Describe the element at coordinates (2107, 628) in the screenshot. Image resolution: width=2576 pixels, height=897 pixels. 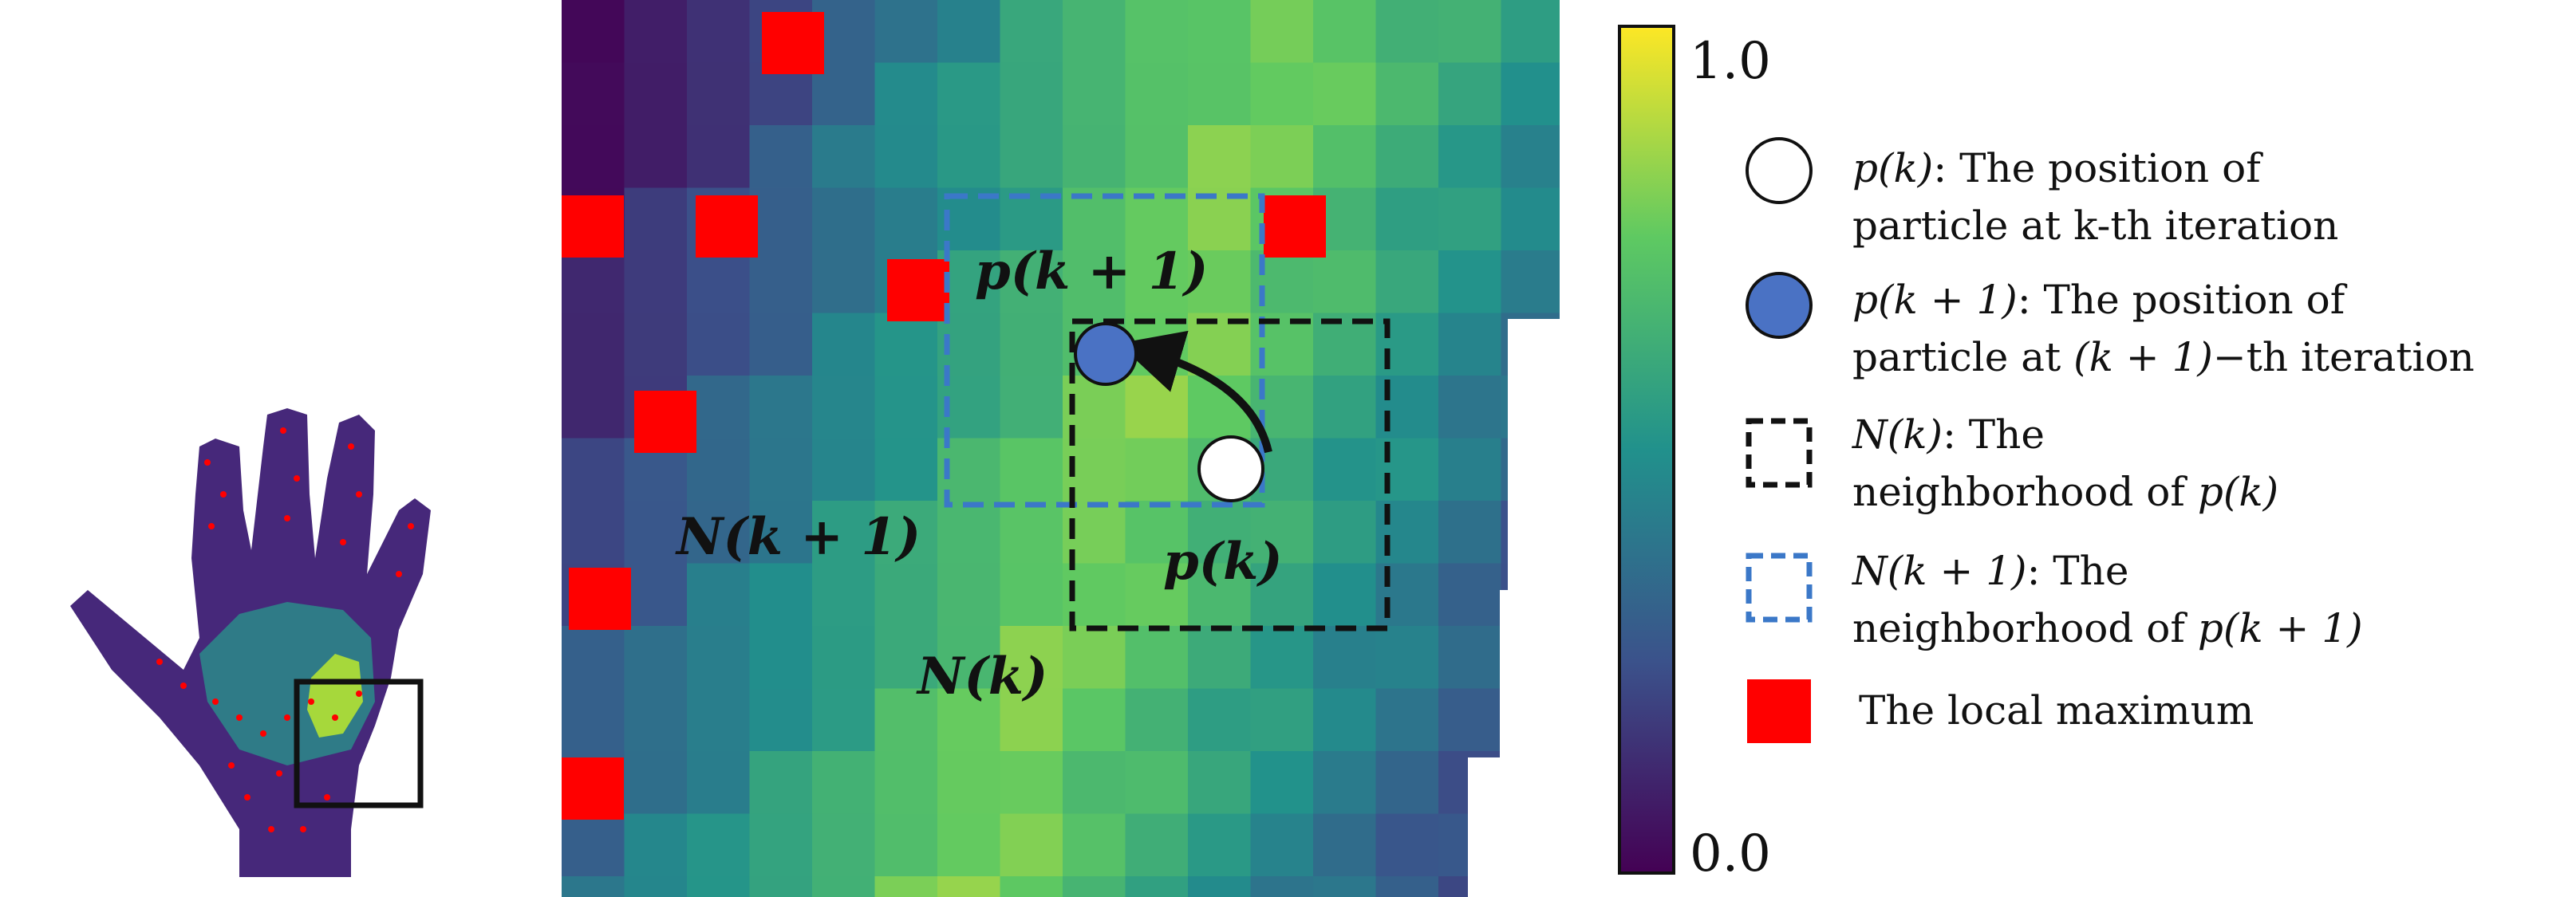
I see `legend-item-n-k1-line2: neighborhood of p(k + 1)` at that location.